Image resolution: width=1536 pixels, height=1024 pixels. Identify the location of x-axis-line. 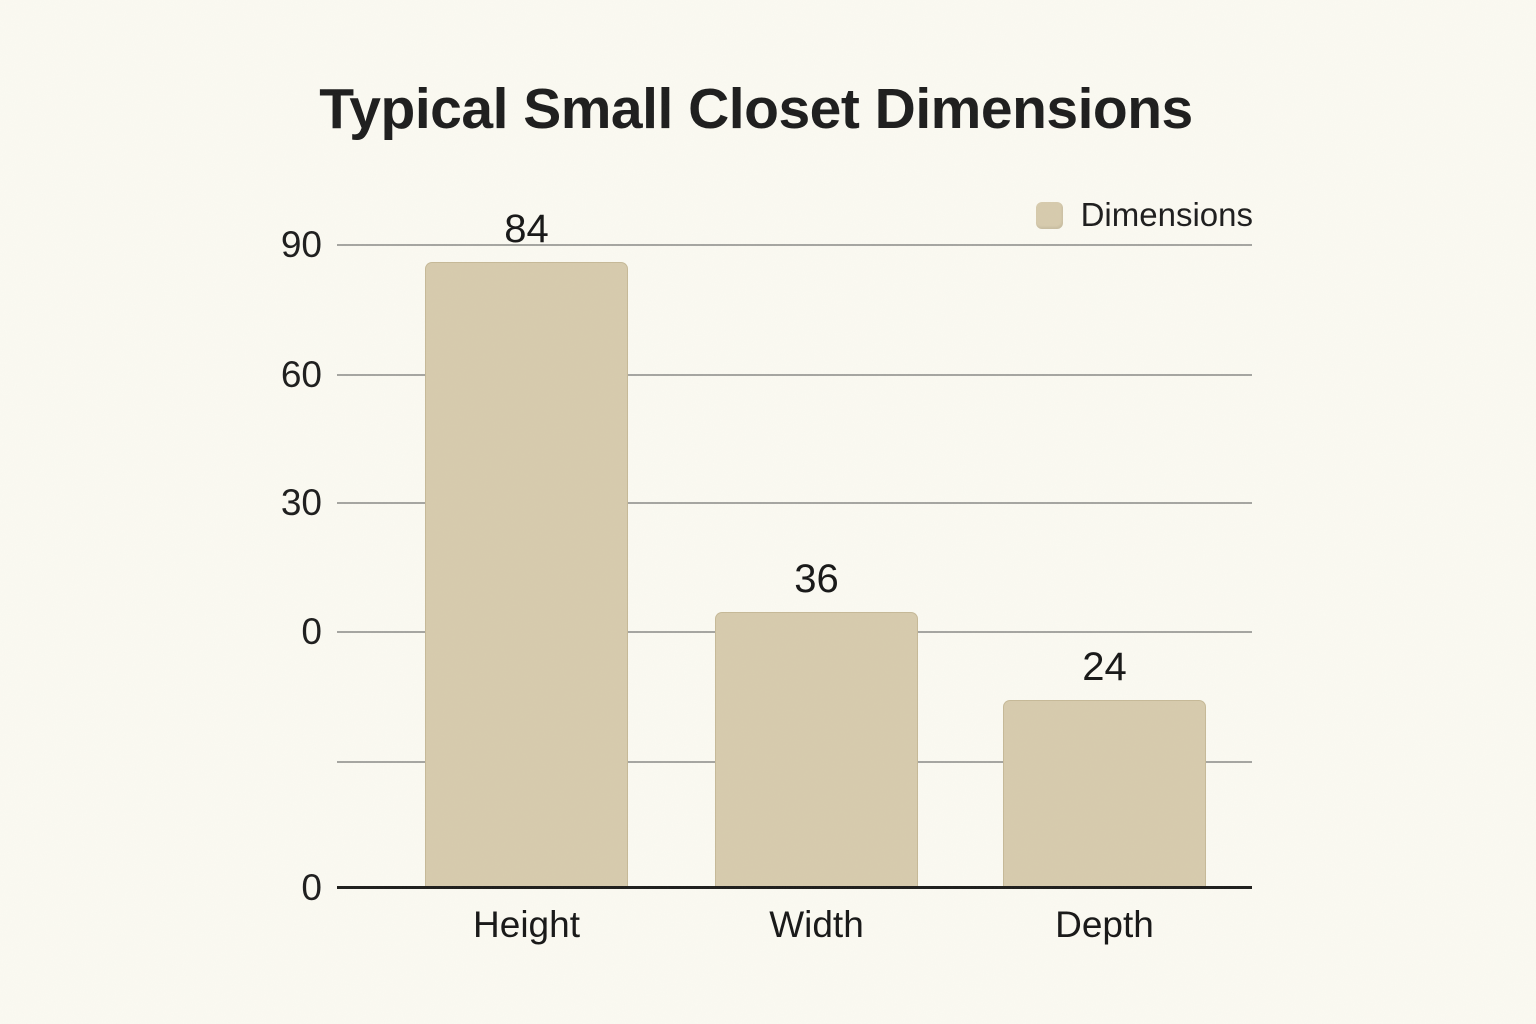
(794, 887).